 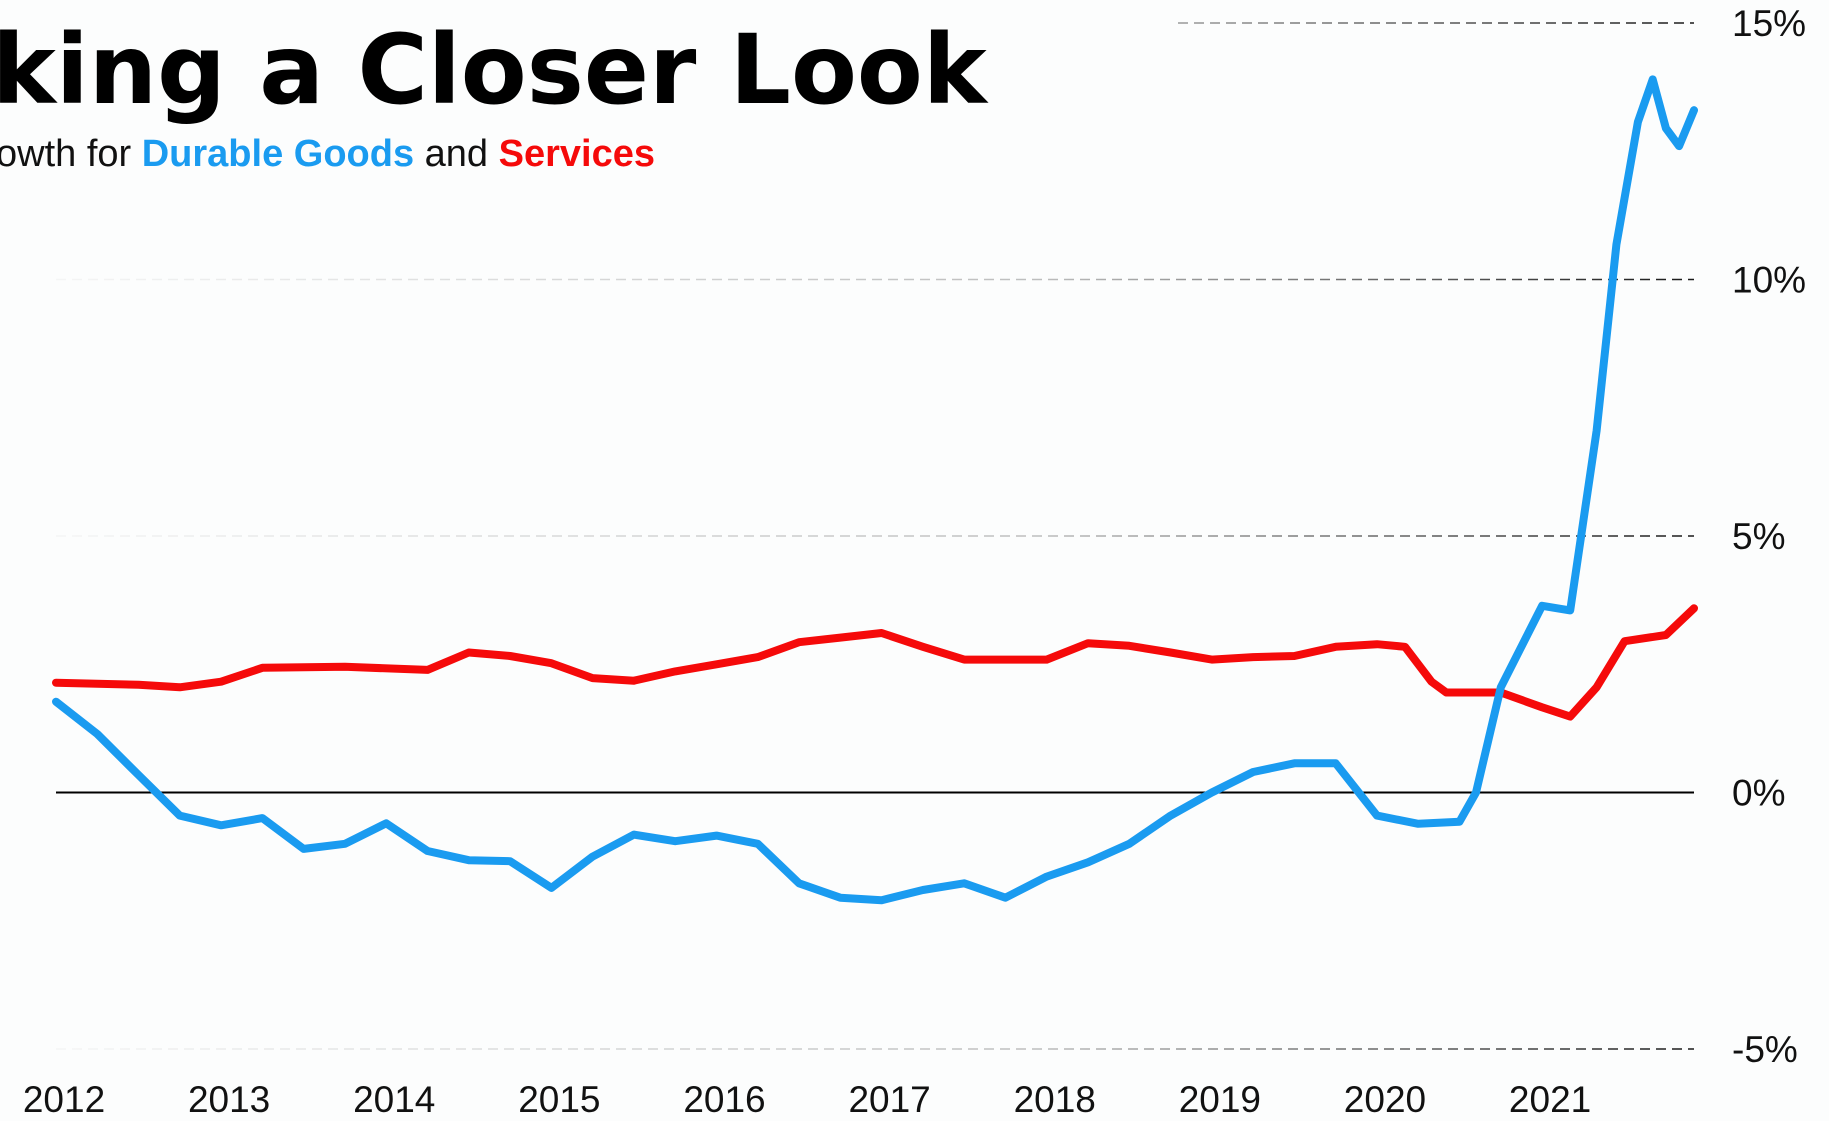 What do you see at coordinates (494, 70) in the screenshot?
I see `chart-title: king a Closer Look` at bounding box center [494, 70].